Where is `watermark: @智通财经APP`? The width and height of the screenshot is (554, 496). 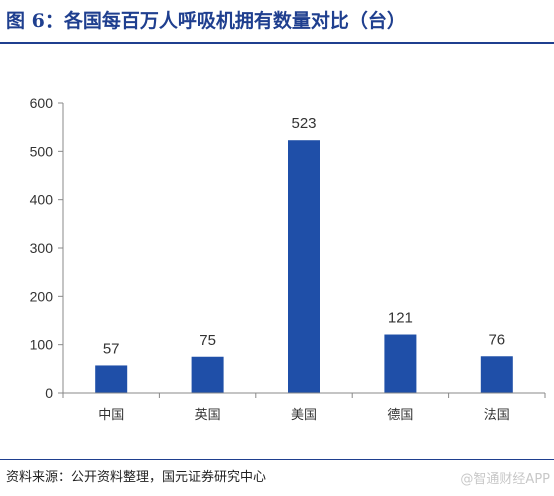
watermark: @智通财经APP is located at coordinates (505, 479).